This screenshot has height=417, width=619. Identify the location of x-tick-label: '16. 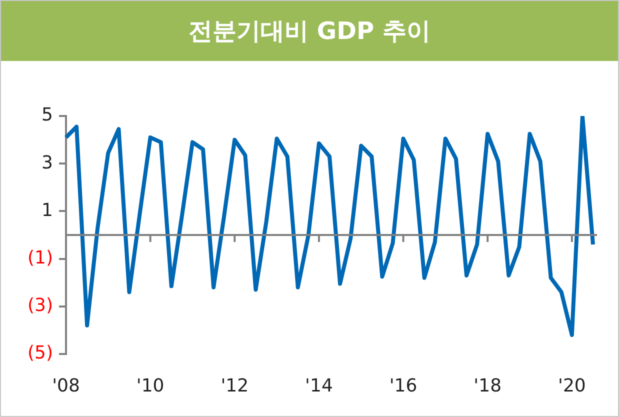
(403, 385).